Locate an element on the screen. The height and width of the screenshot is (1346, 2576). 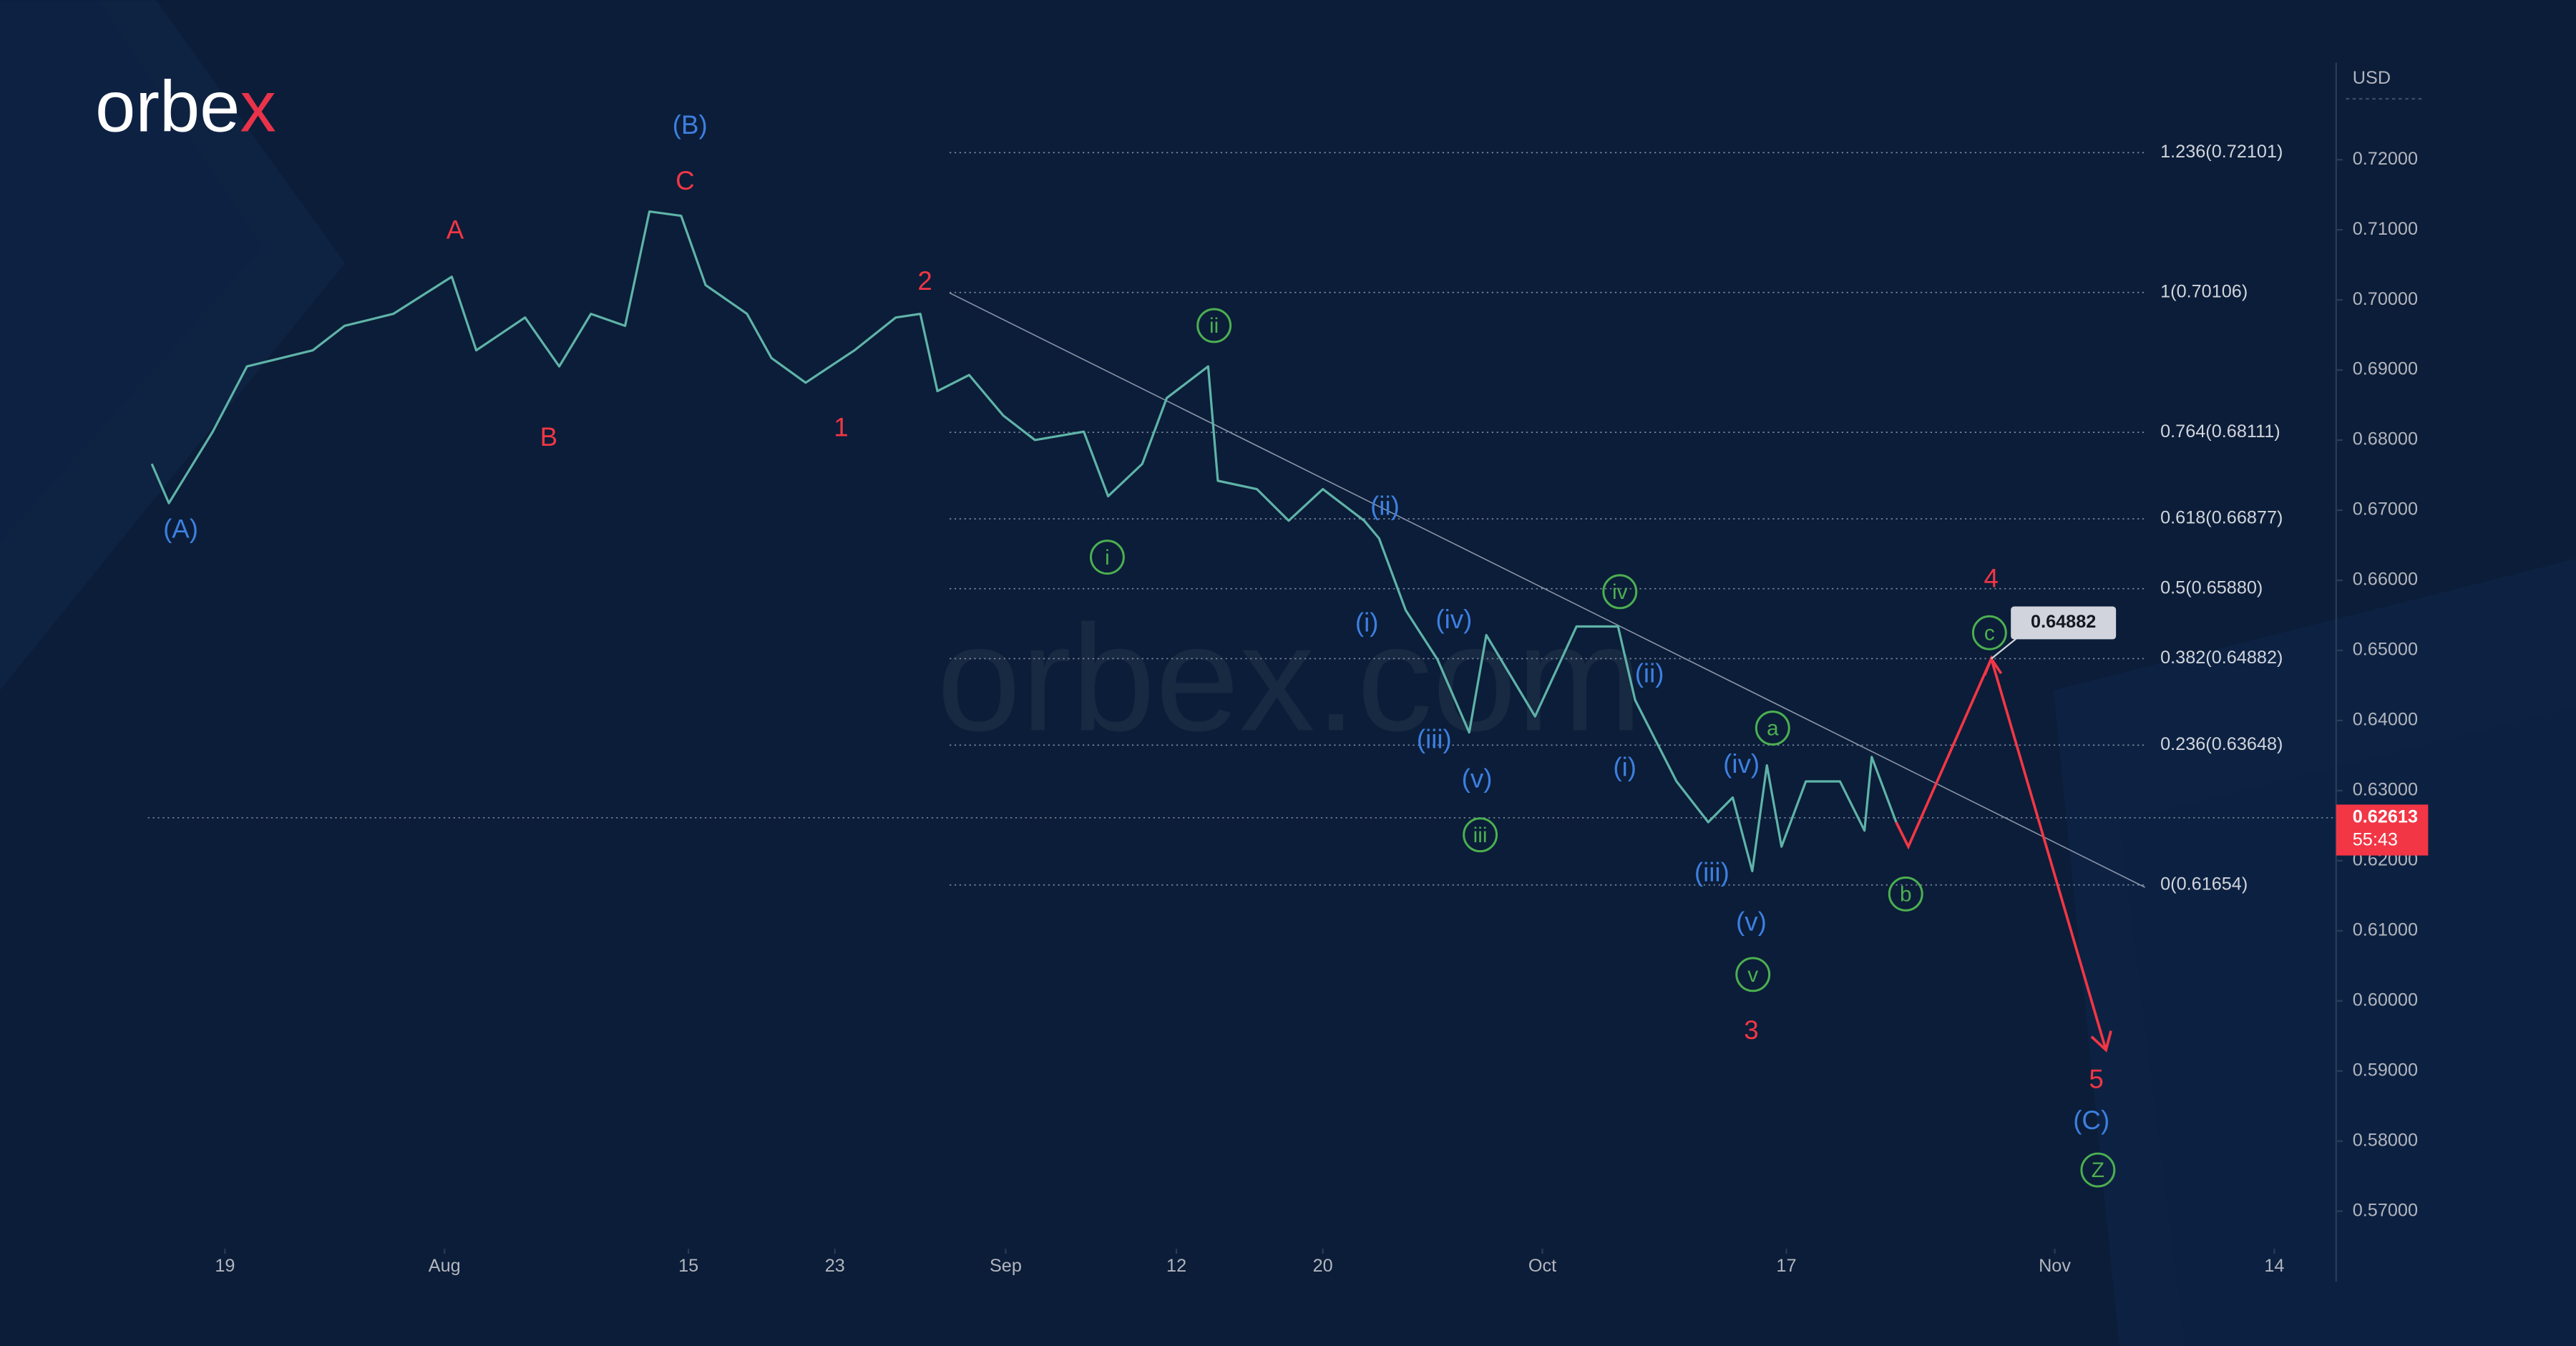
logo: orbex is located at coordinates (185, 107).